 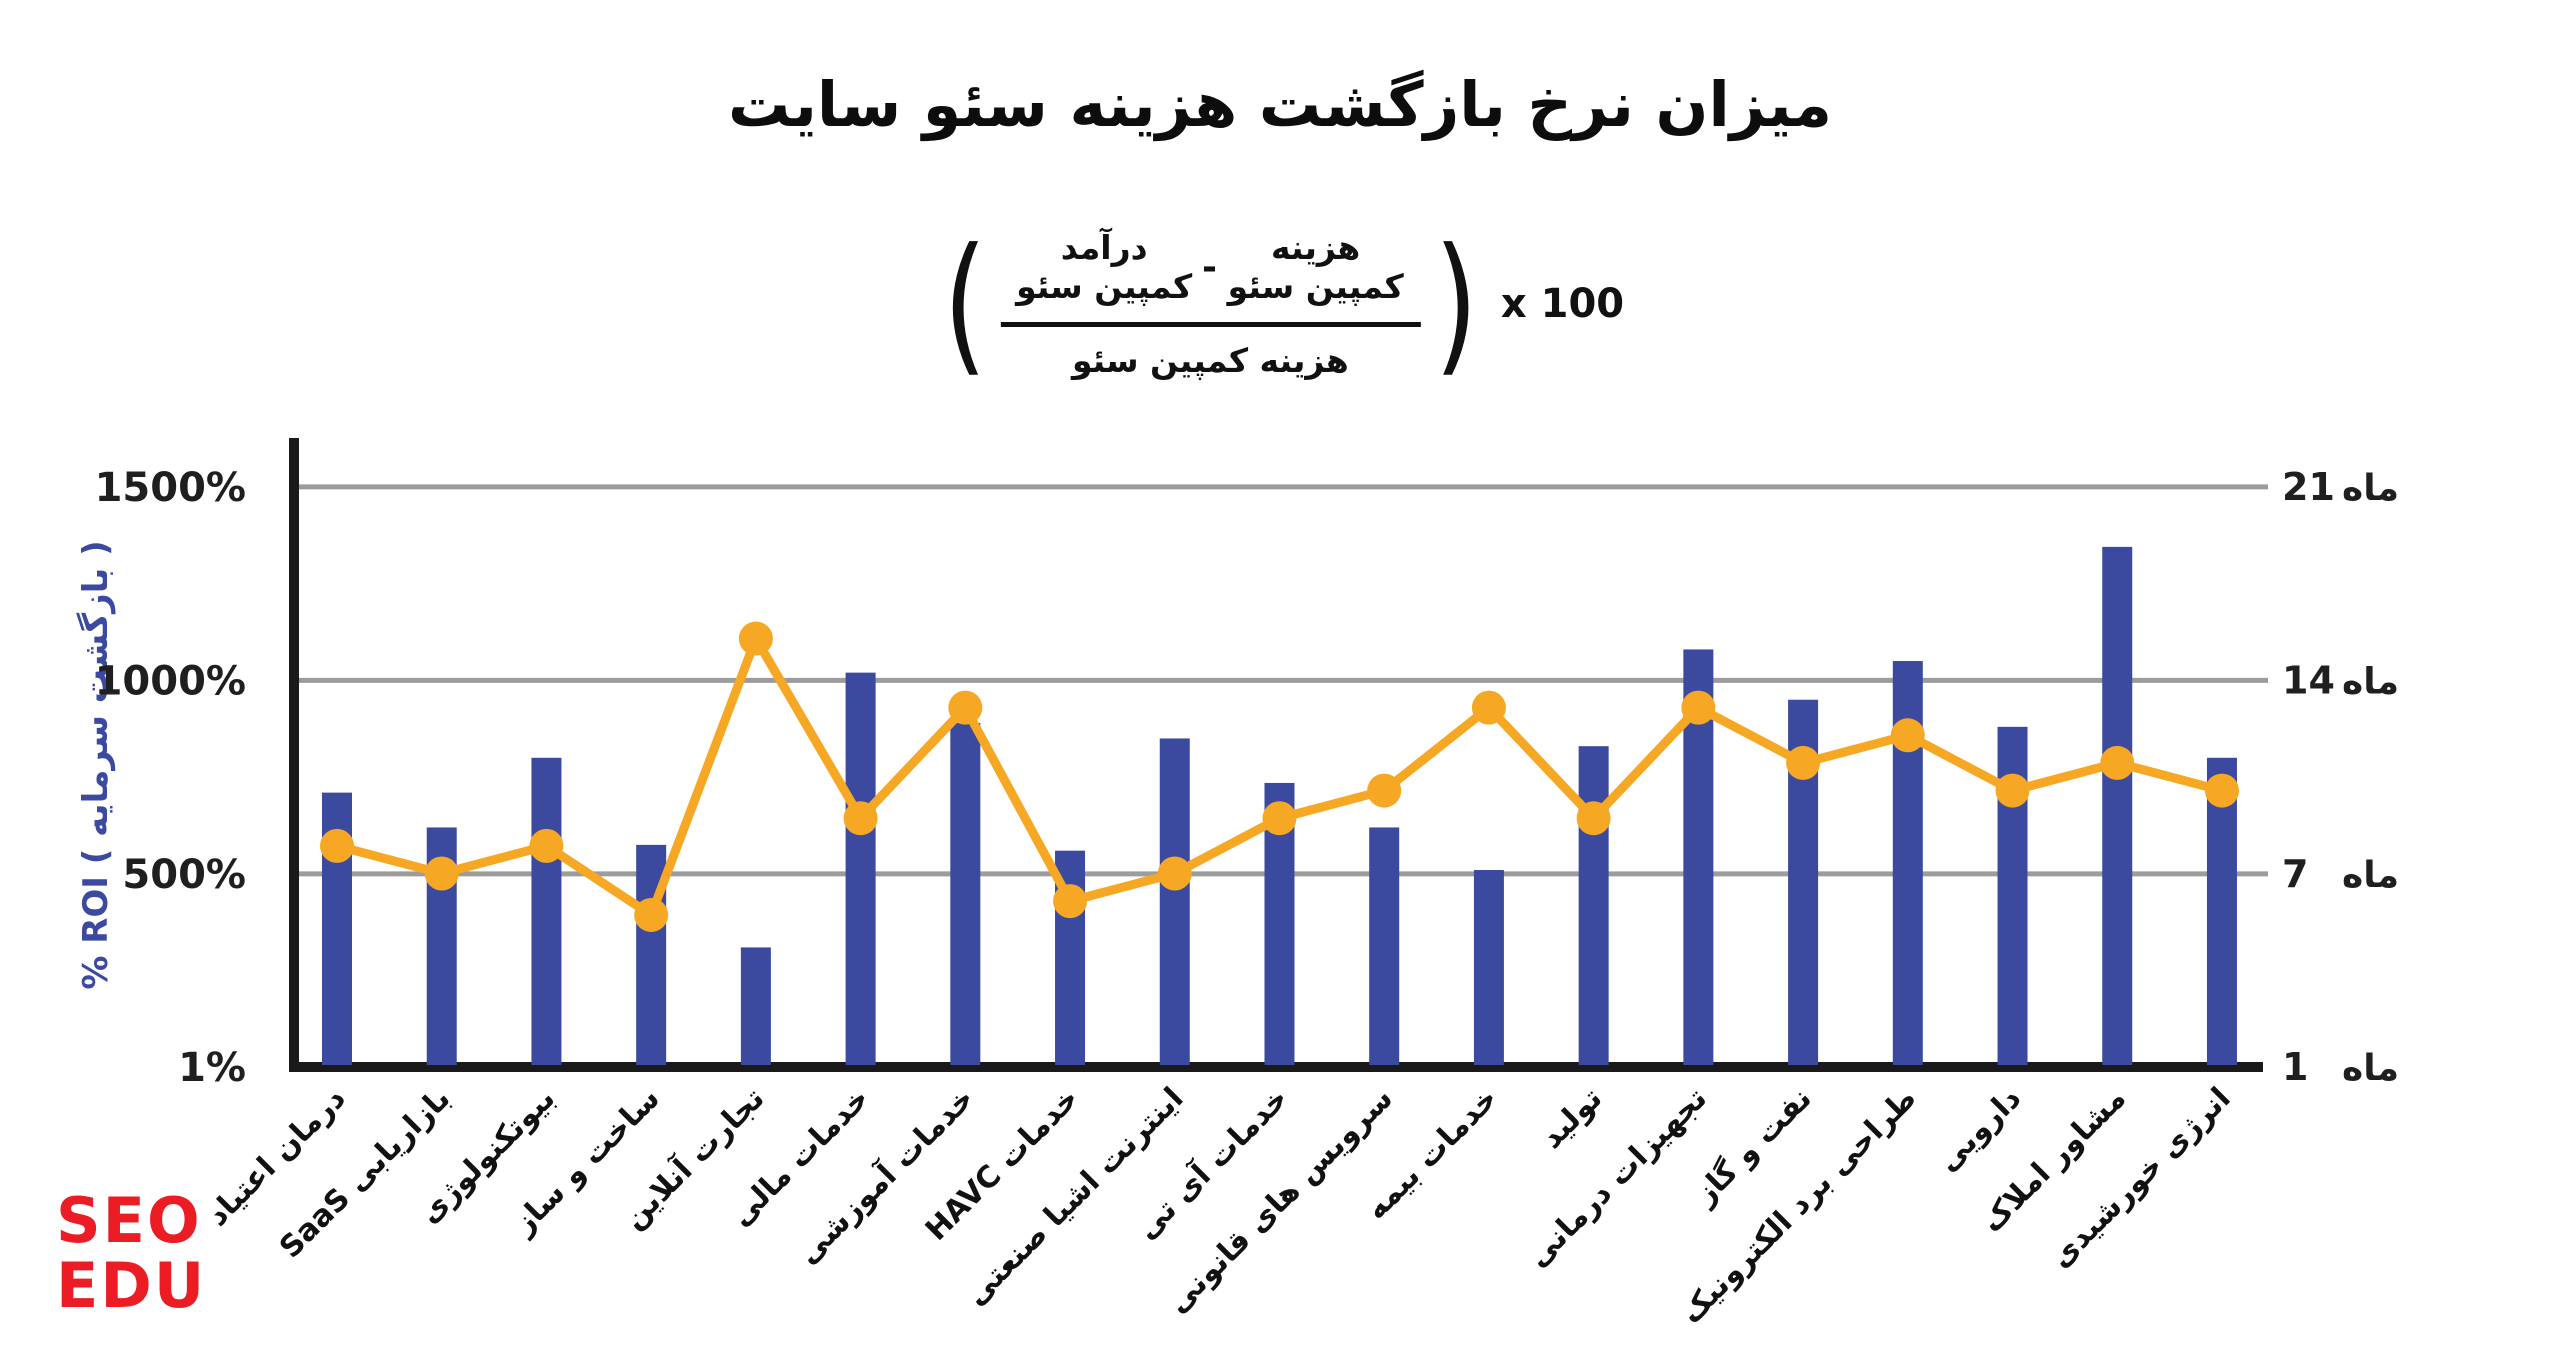 What do you see at coordinates (965, 304) in the screenshot?
I see `formula-open-paren: (` at bounding box center [965, 304].